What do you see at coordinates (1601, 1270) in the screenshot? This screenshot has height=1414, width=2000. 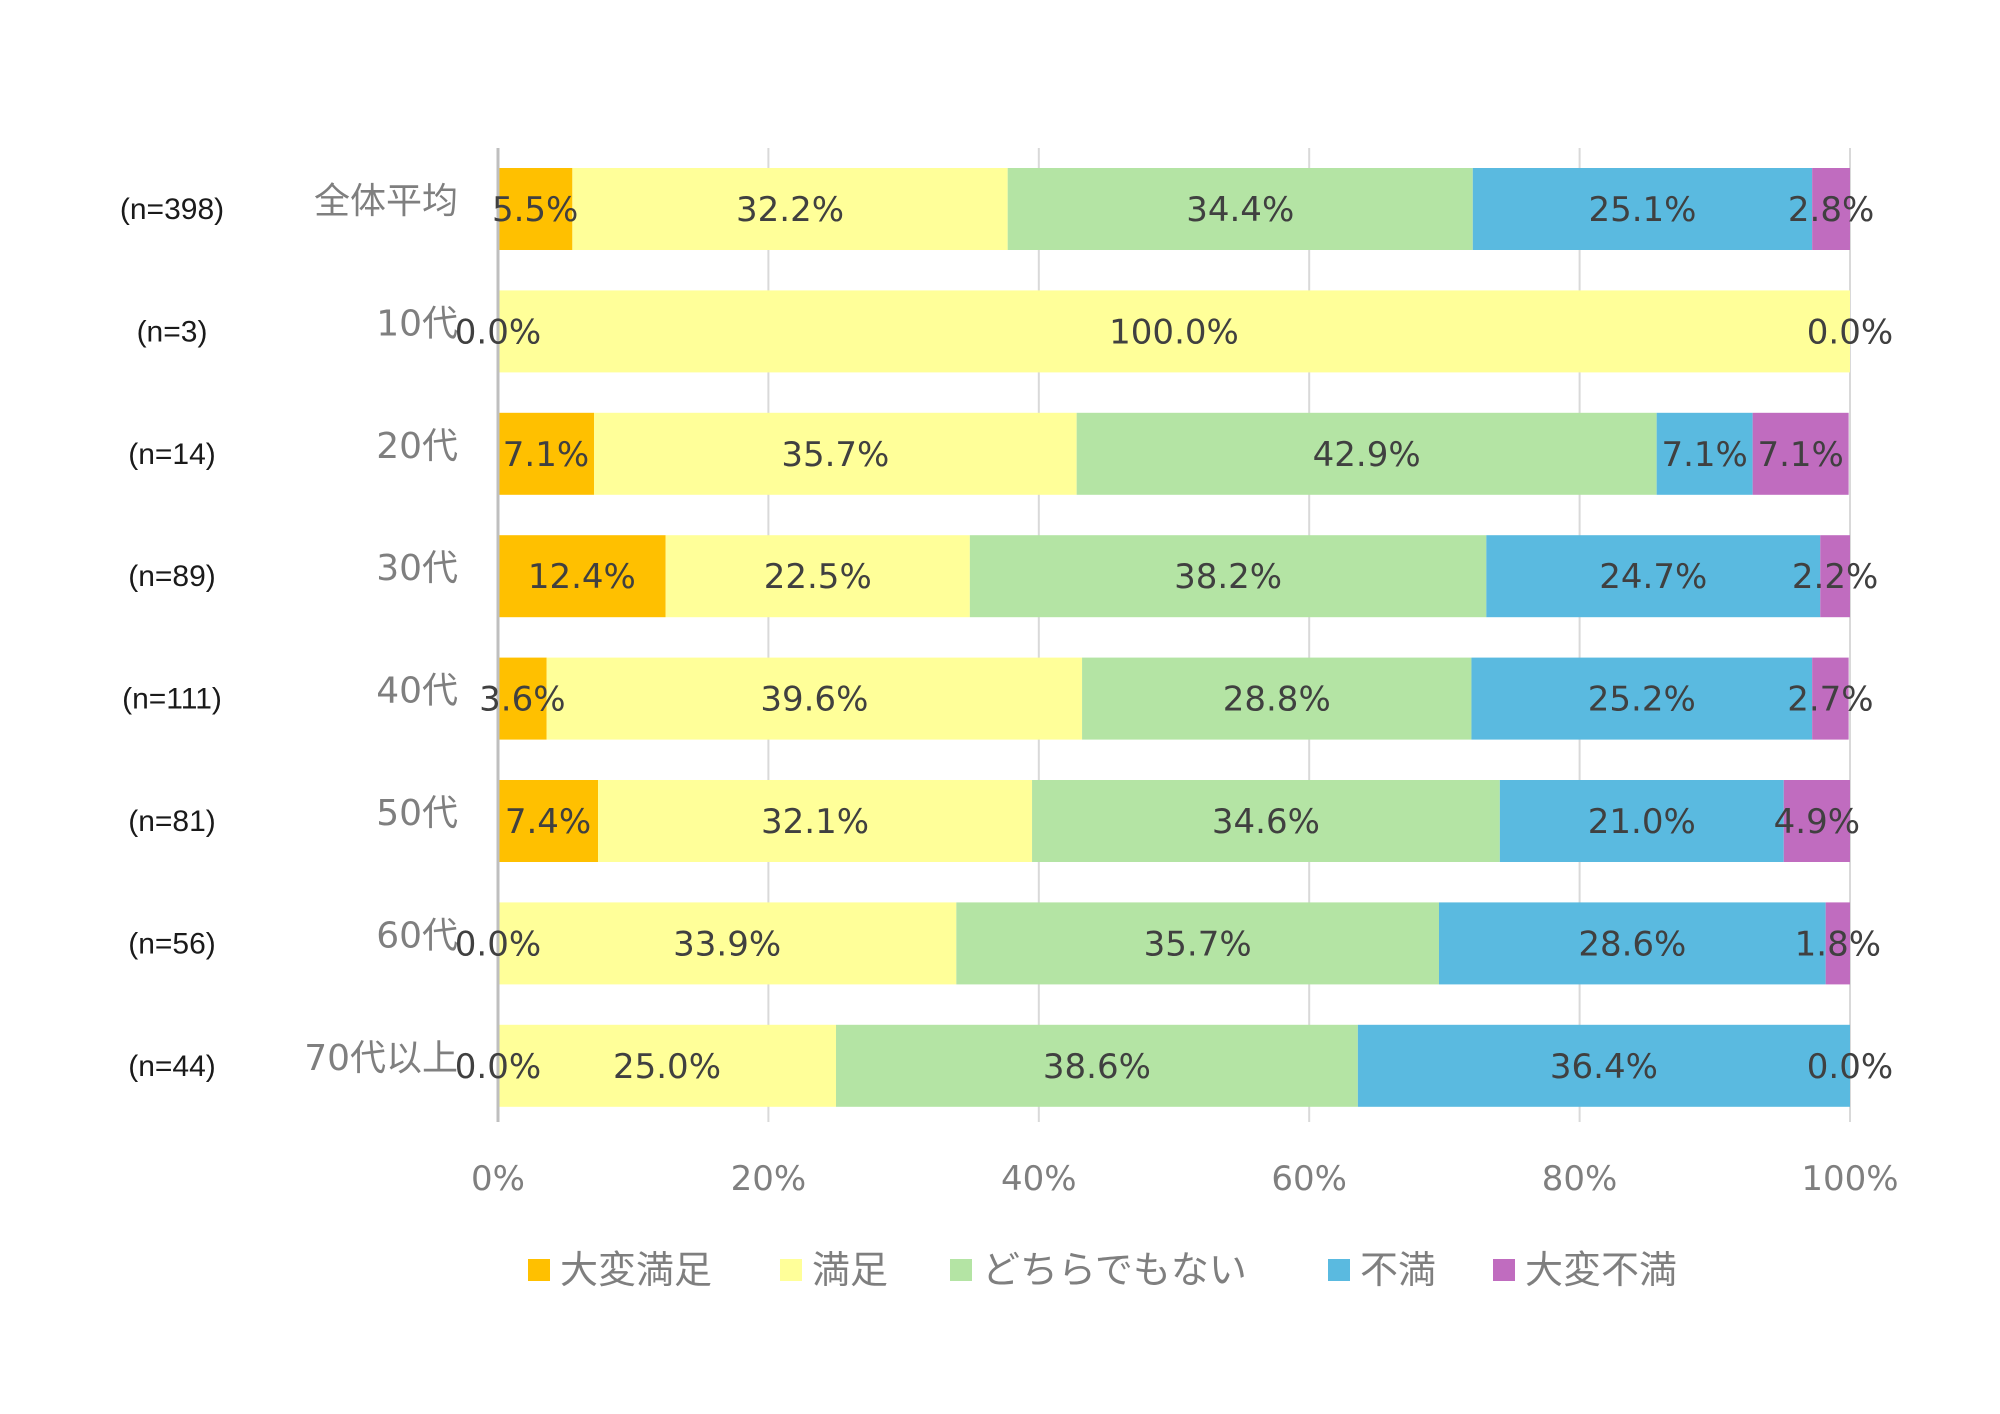 I see `legend-label: 大変不満` at bounding box center [1601, 1270].